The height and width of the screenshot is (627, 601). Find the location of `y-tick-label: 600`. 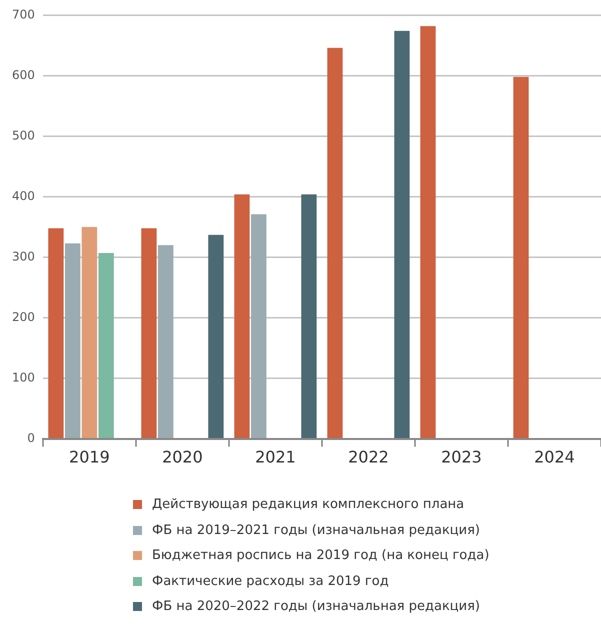

y-tick-label: 600 is located at coordinates (23, 75).